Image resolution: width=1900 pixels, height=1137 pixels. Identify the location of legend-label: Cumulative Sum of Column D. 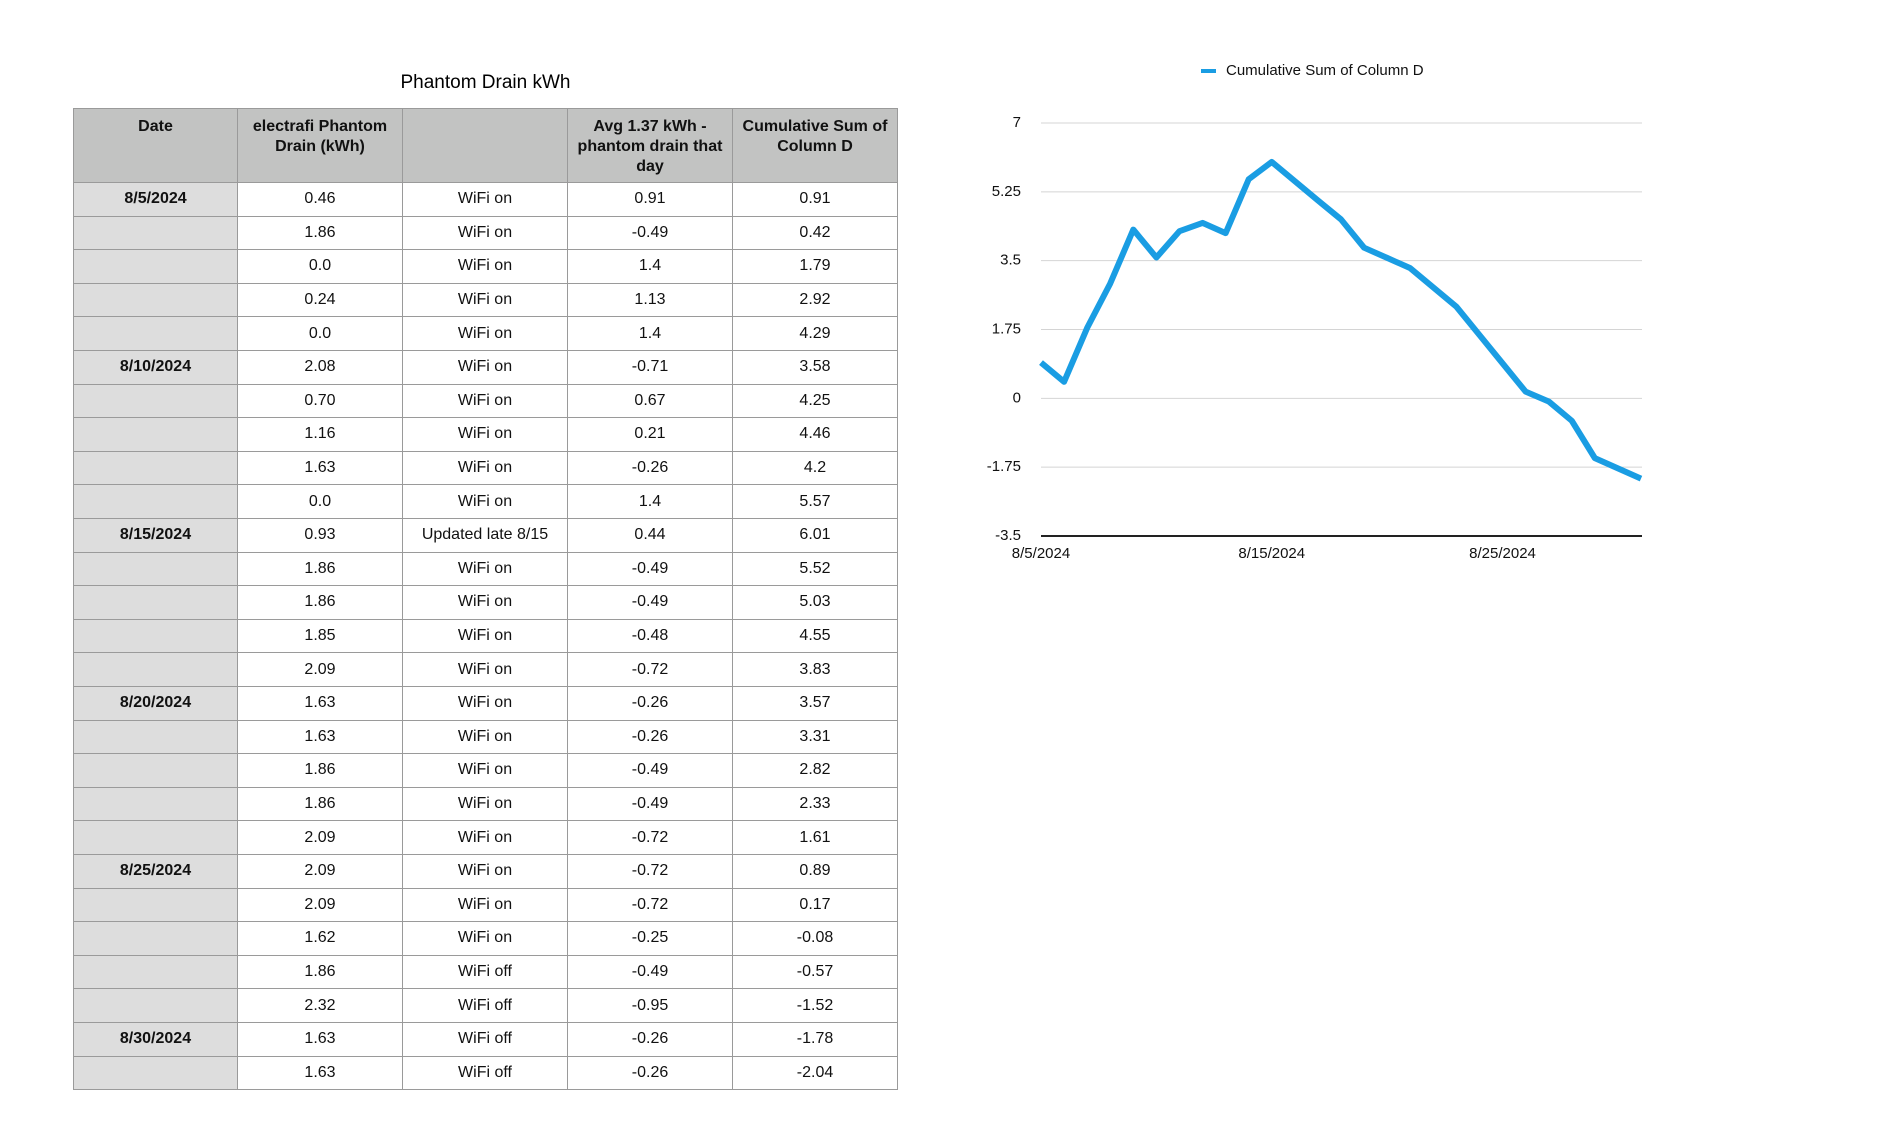
(1325, 70).